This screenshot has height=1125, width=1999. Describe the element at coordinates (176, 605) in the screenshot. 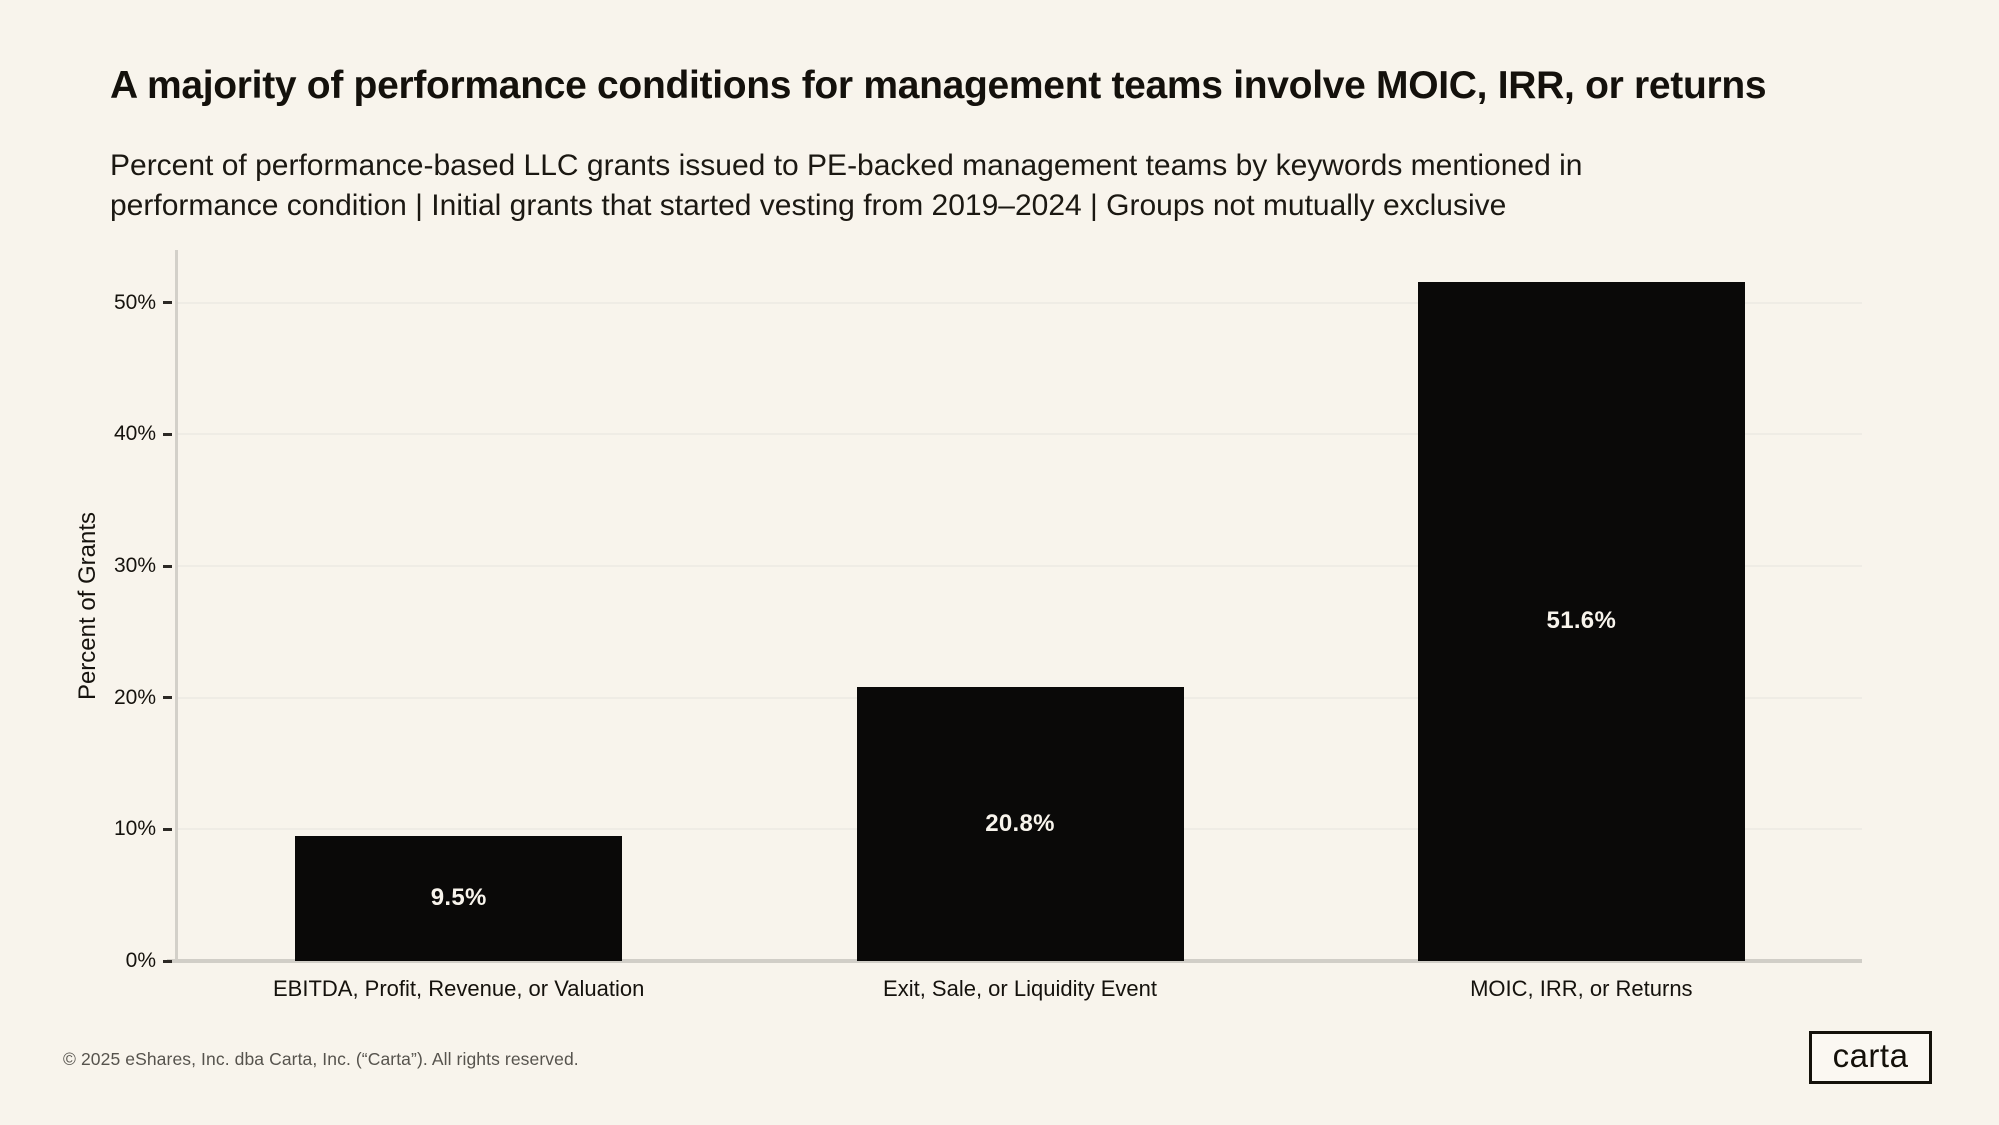

I see `y-axis-line` at that location.